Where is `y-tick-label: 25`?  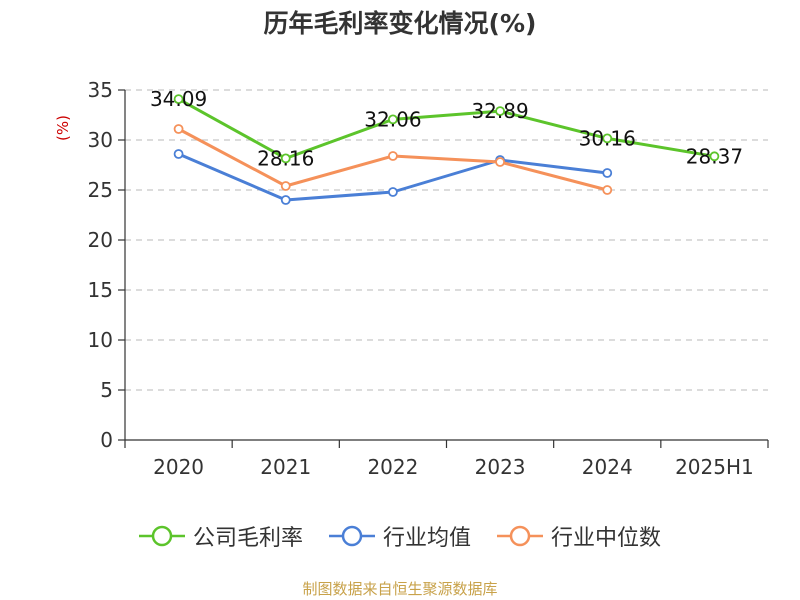
y-tick-label: 25 is located at coordinates (100, 190).